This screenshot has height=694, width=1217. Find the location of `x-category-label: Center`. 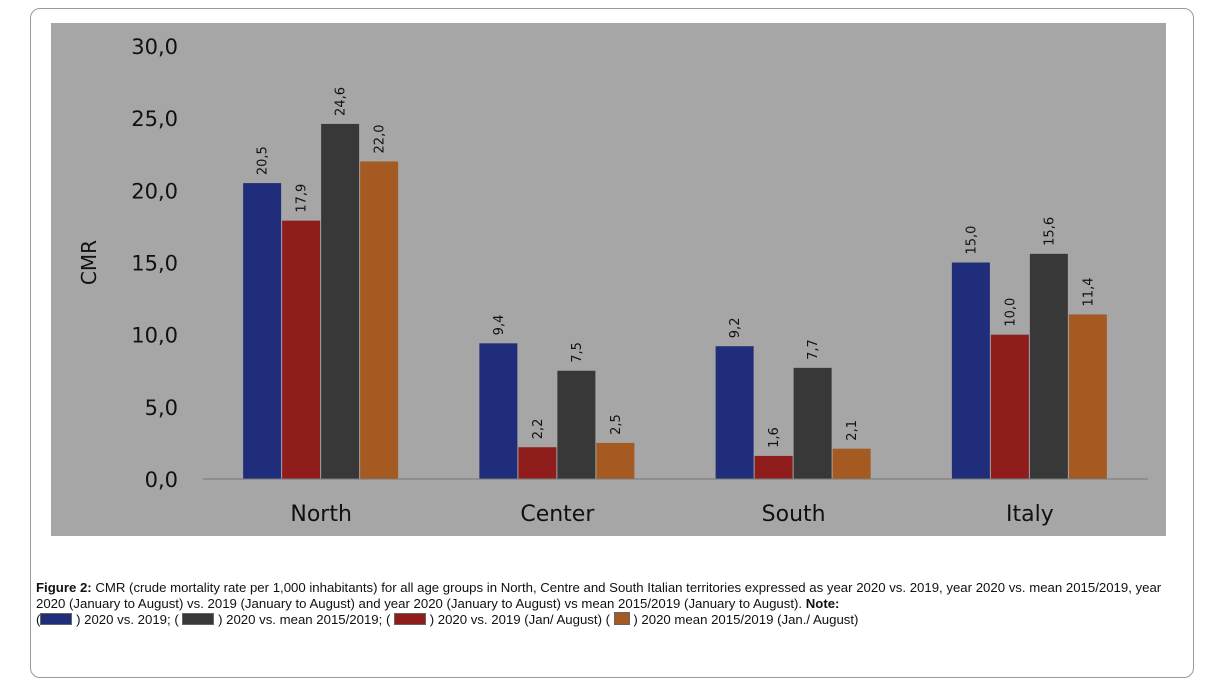

x-category-label: Center is located at coordinates (557, 514).